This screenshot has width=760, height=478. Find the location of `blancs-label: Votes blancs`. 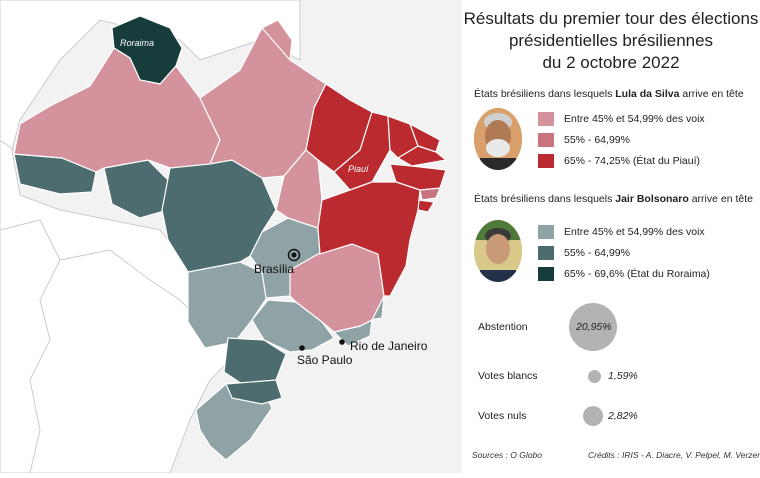

blancs-label: Votes blancs is located at coordinates (508, 376).